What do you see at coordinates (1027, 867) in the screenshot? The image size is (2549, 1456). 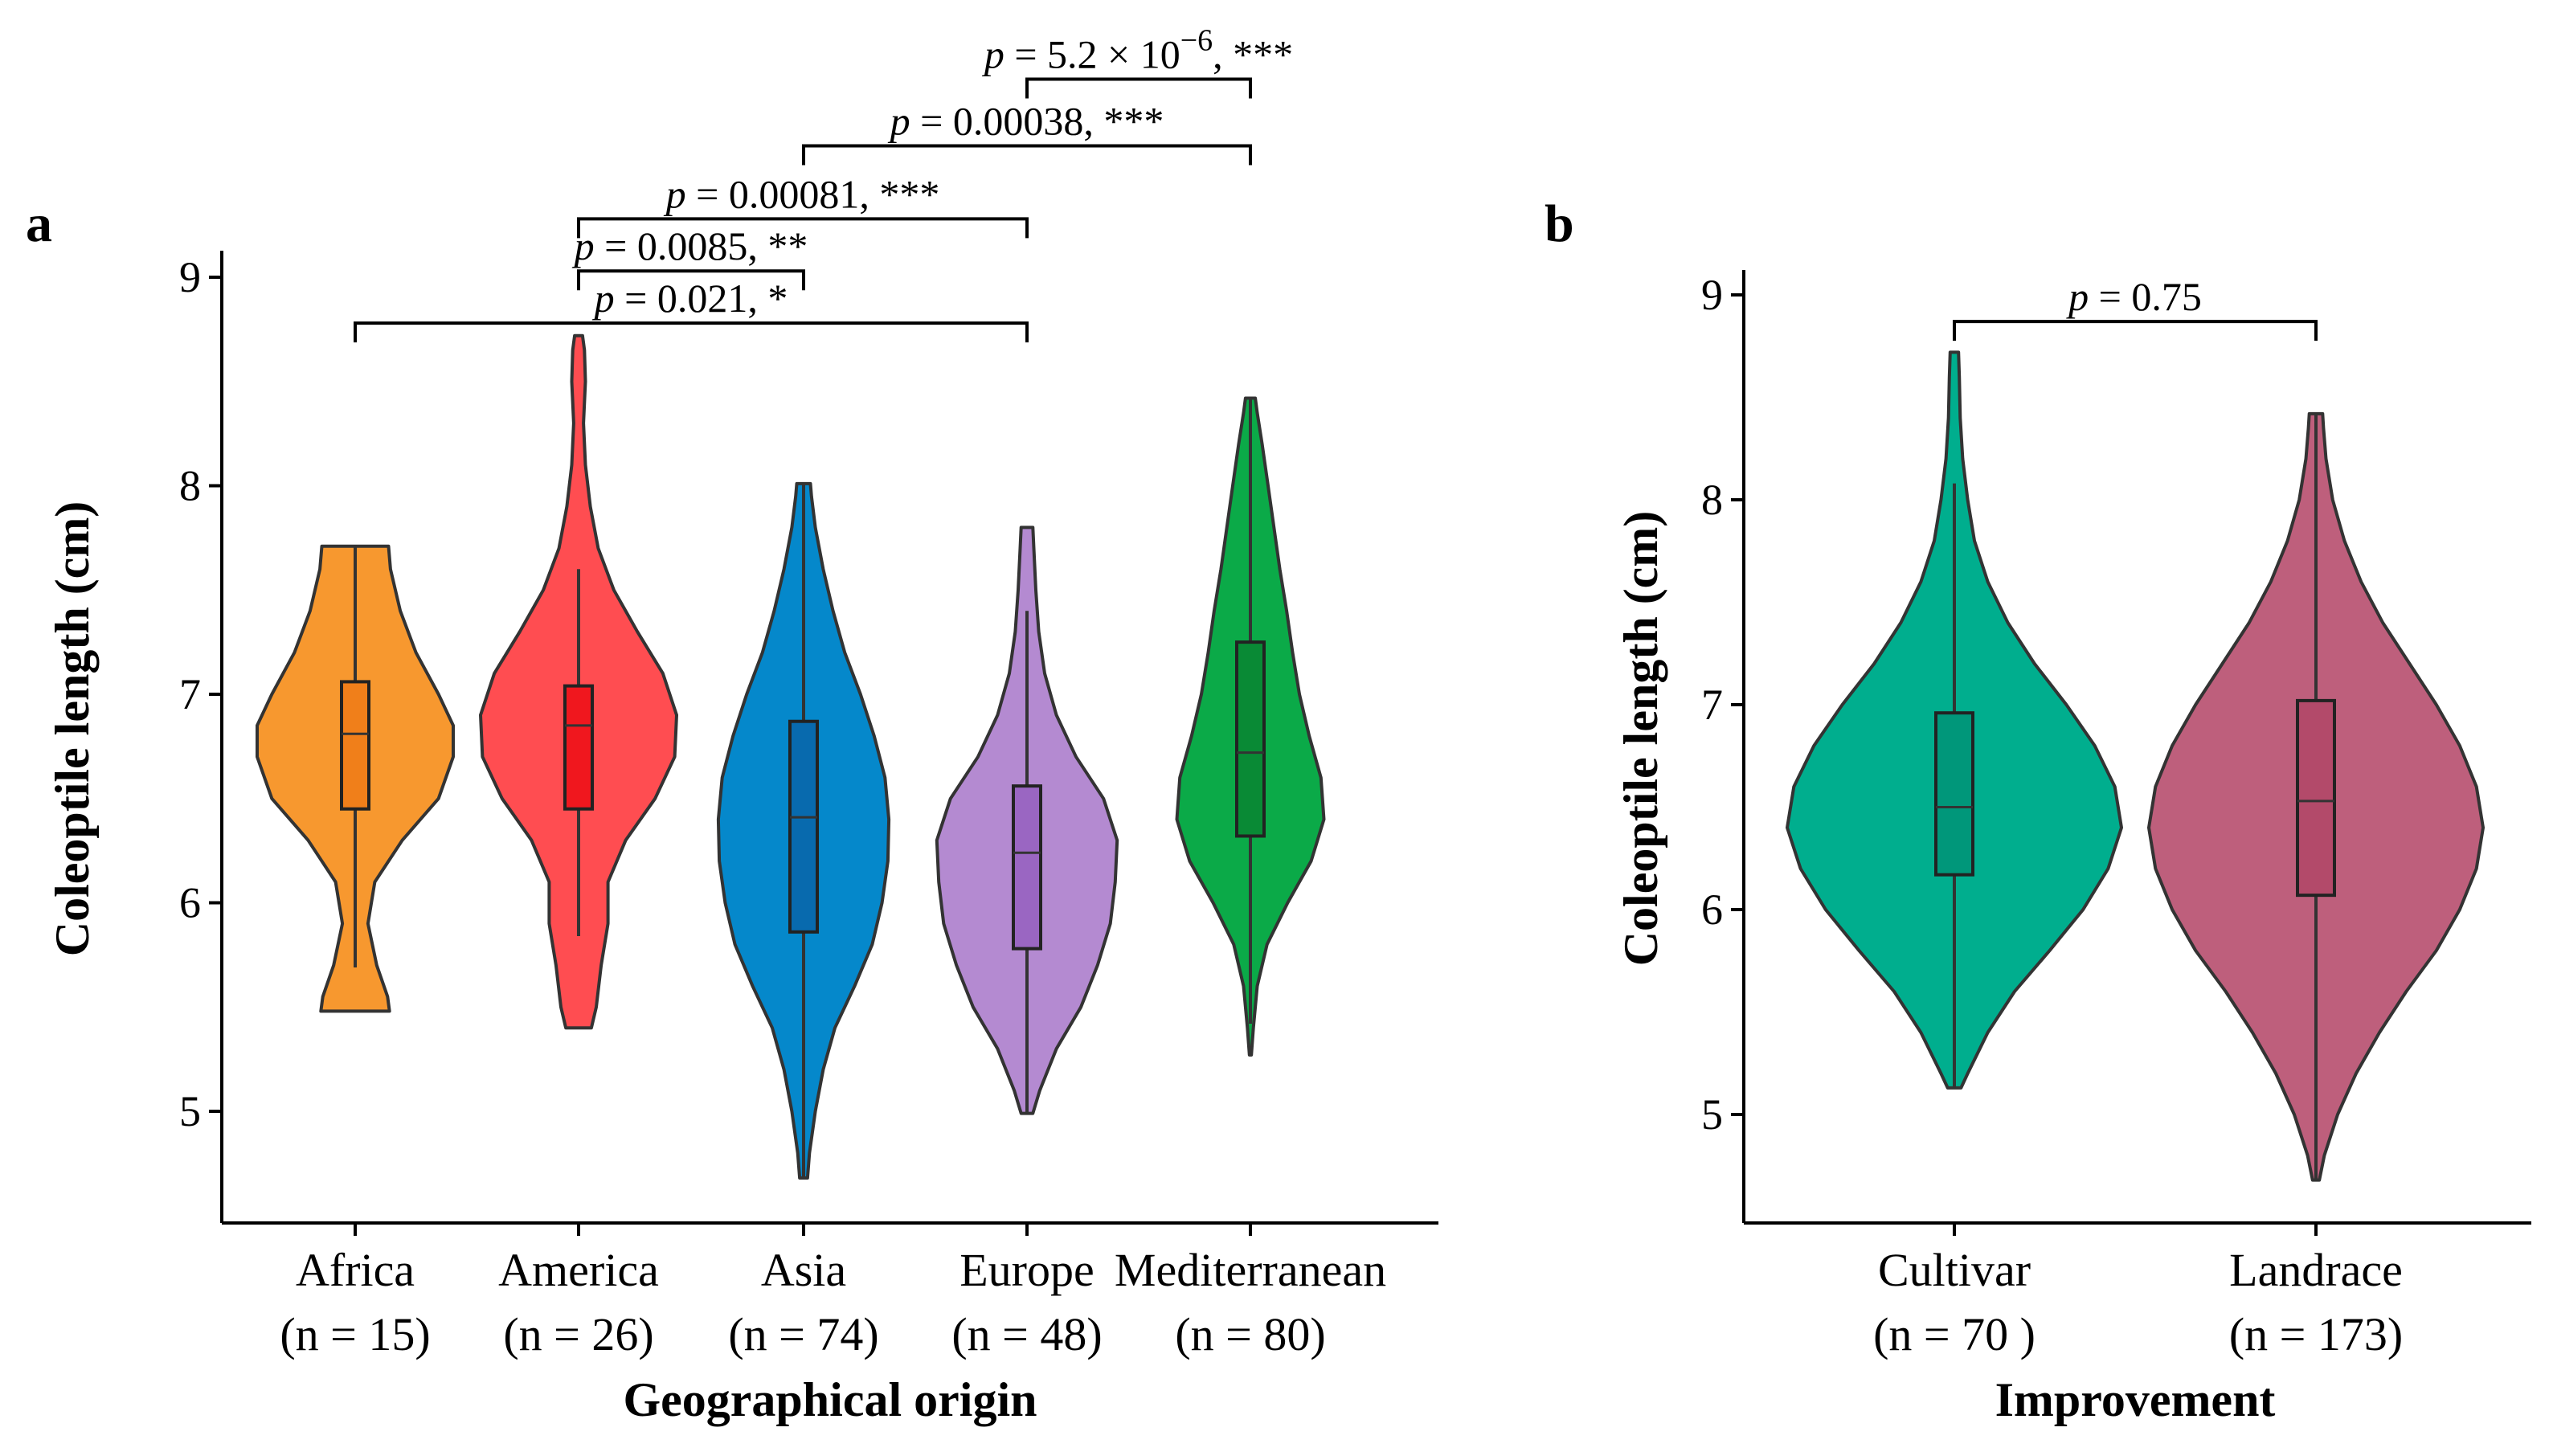 I see `box-europe` at bounding box center [1027, 867].